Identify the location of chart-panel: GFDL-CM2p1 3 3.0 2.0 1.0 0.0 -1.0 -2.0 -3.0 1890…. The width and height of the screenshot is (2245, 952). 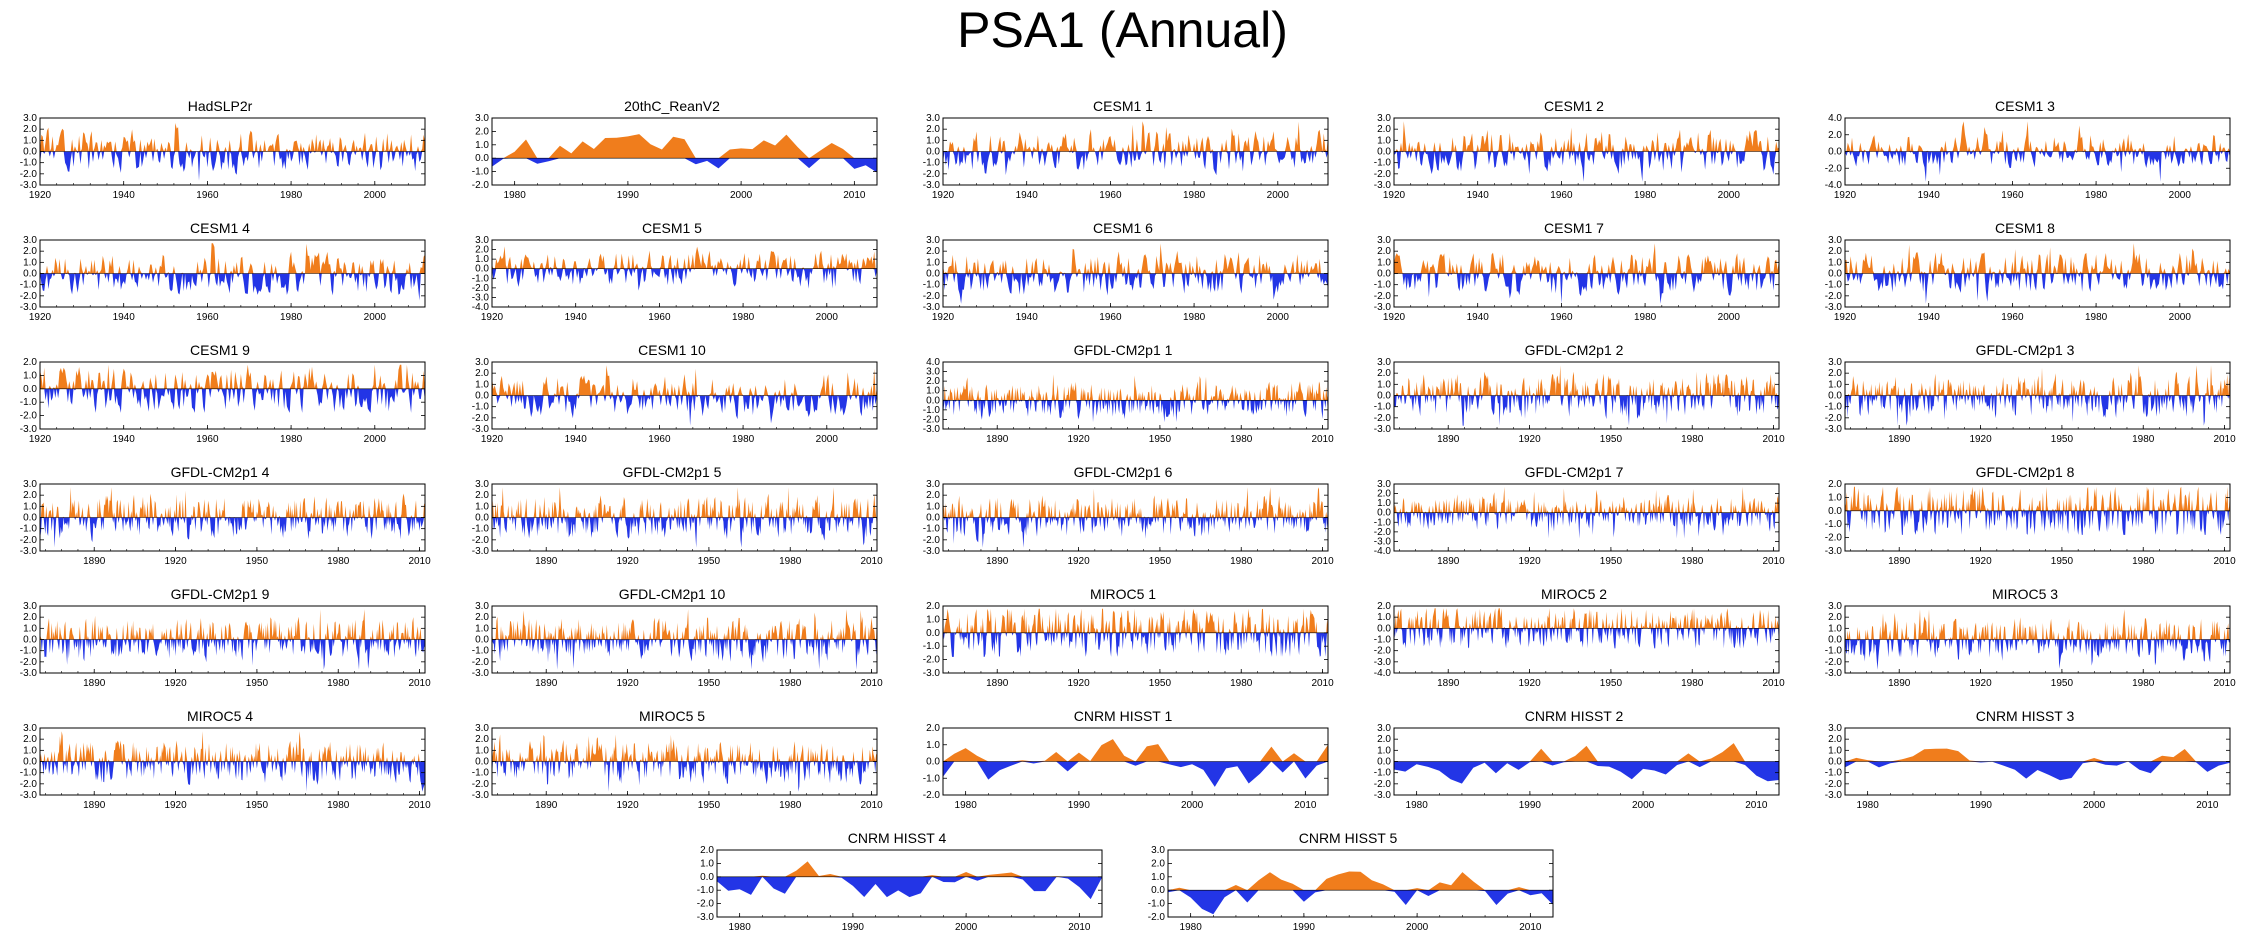
(2025, 399).